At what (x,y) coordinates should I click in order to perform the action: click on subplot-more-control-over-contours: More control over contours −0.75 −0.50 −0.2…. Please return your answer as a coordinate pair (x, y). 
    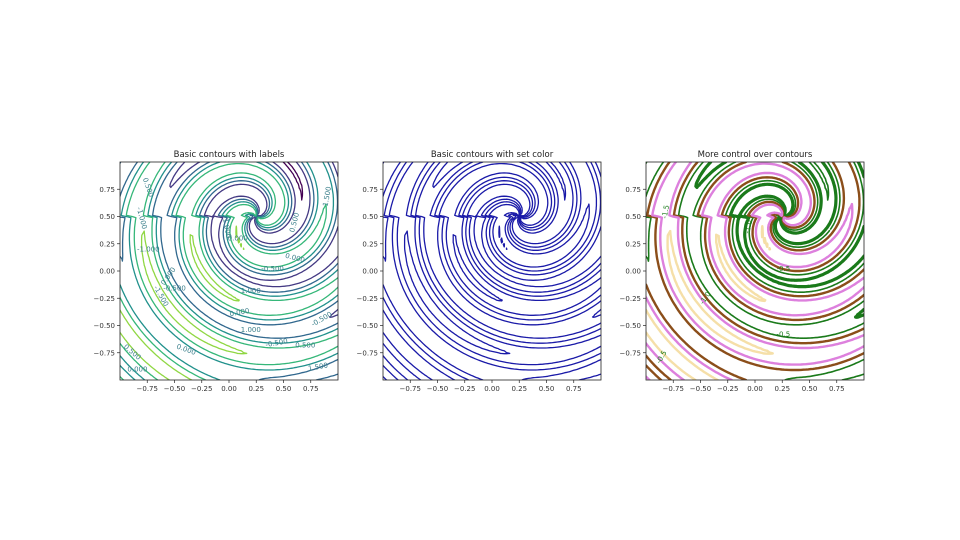
    Looking at the image, I should click on (742, 271).